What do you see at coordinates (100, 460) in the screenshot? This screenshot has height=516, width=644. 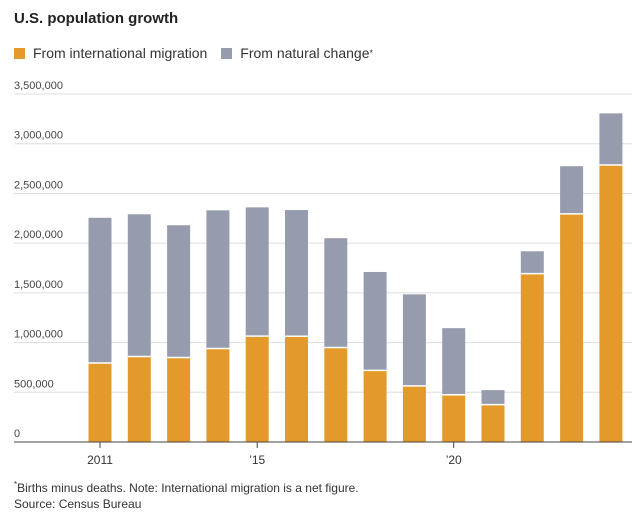 I see `x-tick-label: 2011` at bounding box center [100, 460].